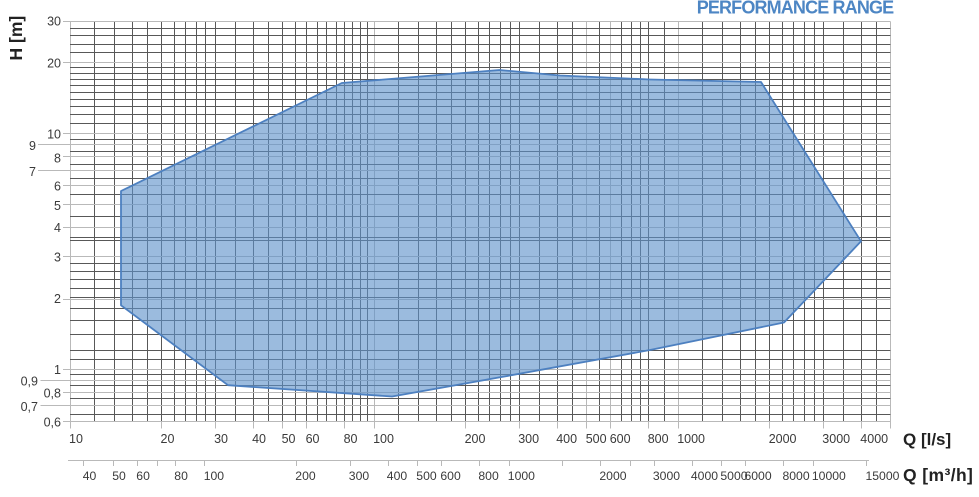  Describe the element at coordinates (32, 146) in the screenshot. I see `svg-text: 9` at that location.